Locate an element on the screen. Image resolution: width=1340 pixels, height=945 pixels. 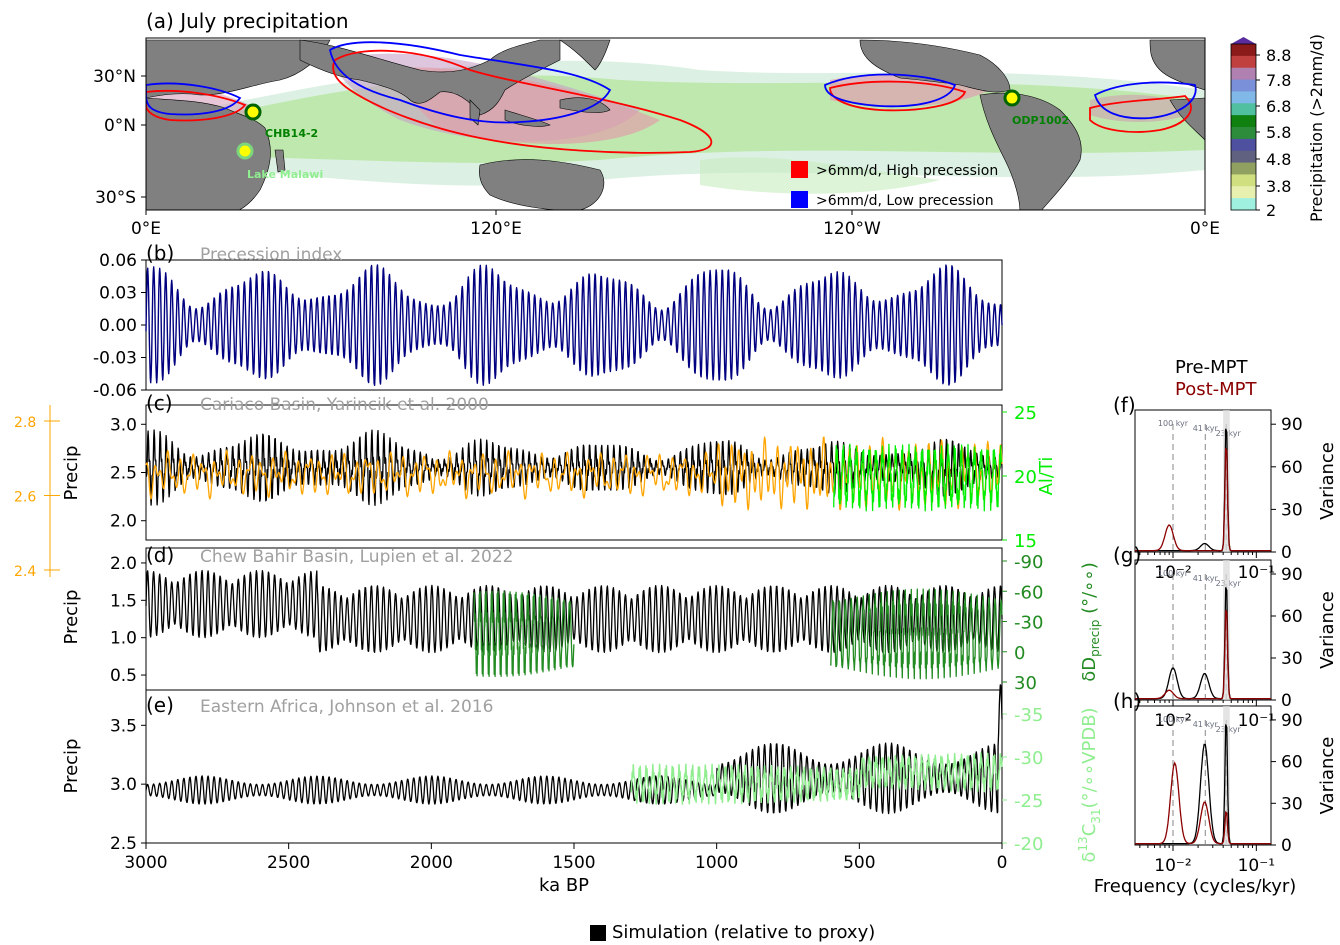
panel-d-y2-tick-label: 0 is located at coordinates (1019, 653).